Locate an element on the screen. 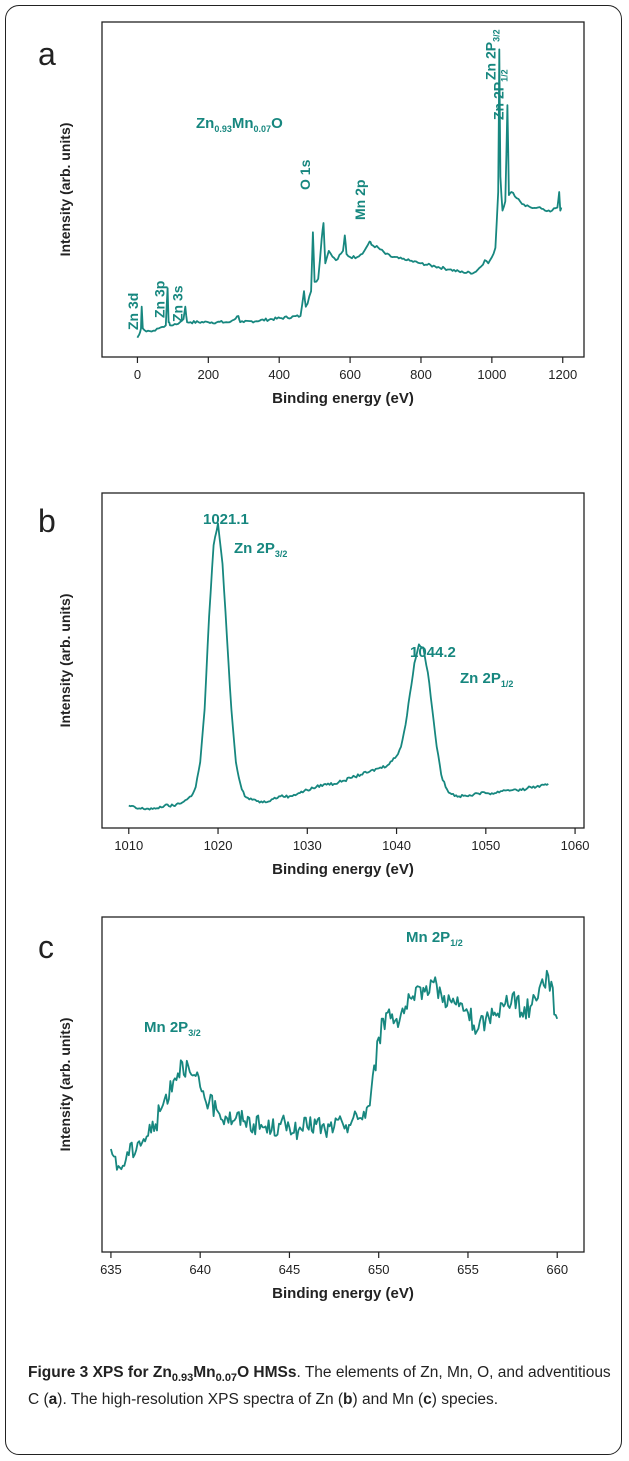  x-tick-label: 635 is located at coordinates (111, 1269).